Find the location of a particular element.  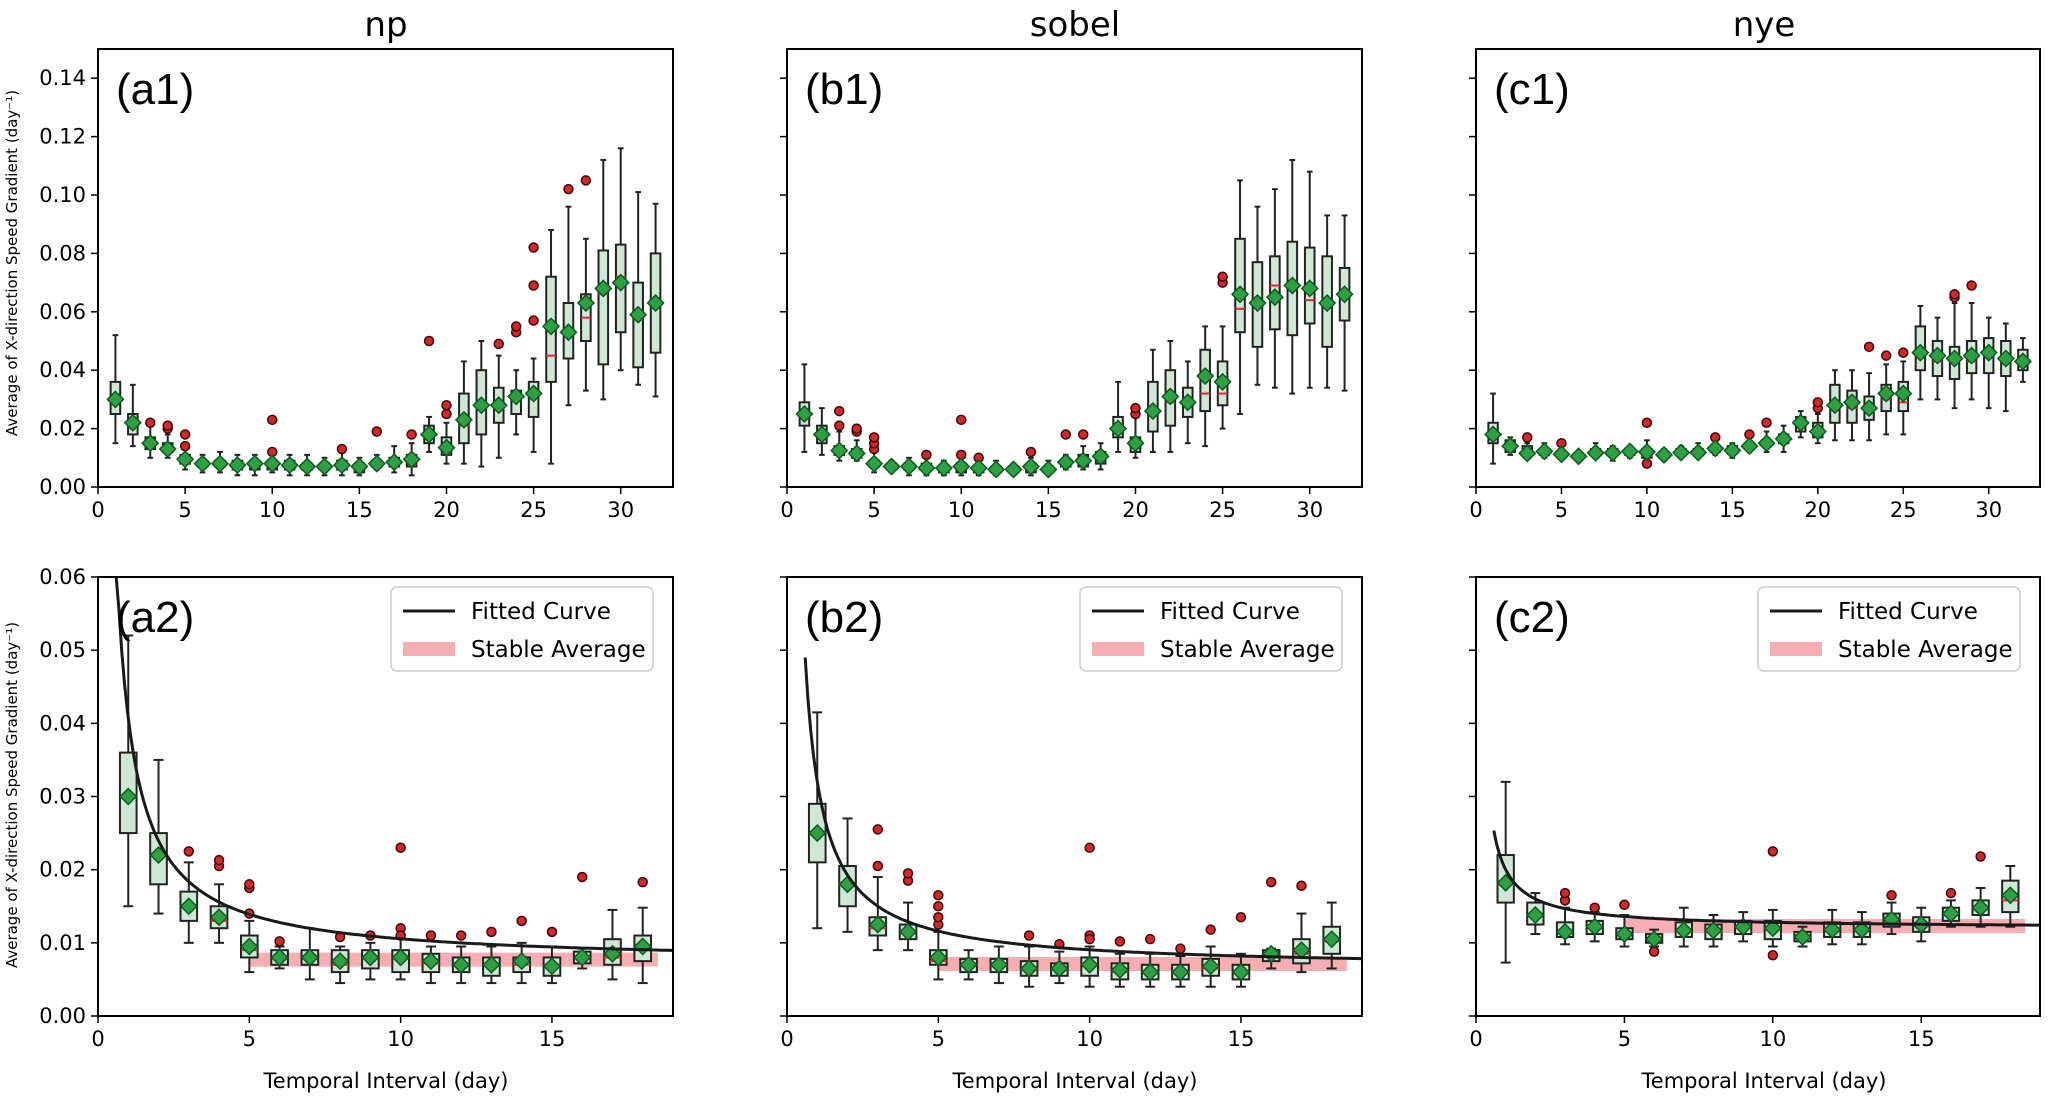

box-x4 is located at coordinates (1544, 451).